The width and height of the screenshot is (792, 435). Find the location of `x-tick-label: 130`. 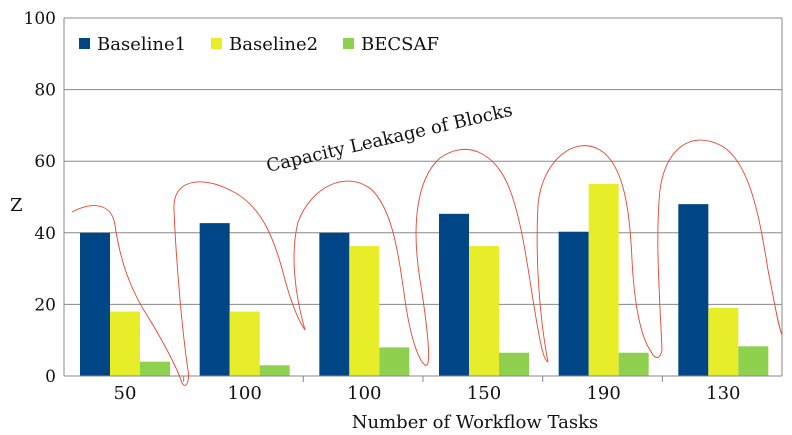

x-tick-label: 130 is located at coordinates (723, 393).